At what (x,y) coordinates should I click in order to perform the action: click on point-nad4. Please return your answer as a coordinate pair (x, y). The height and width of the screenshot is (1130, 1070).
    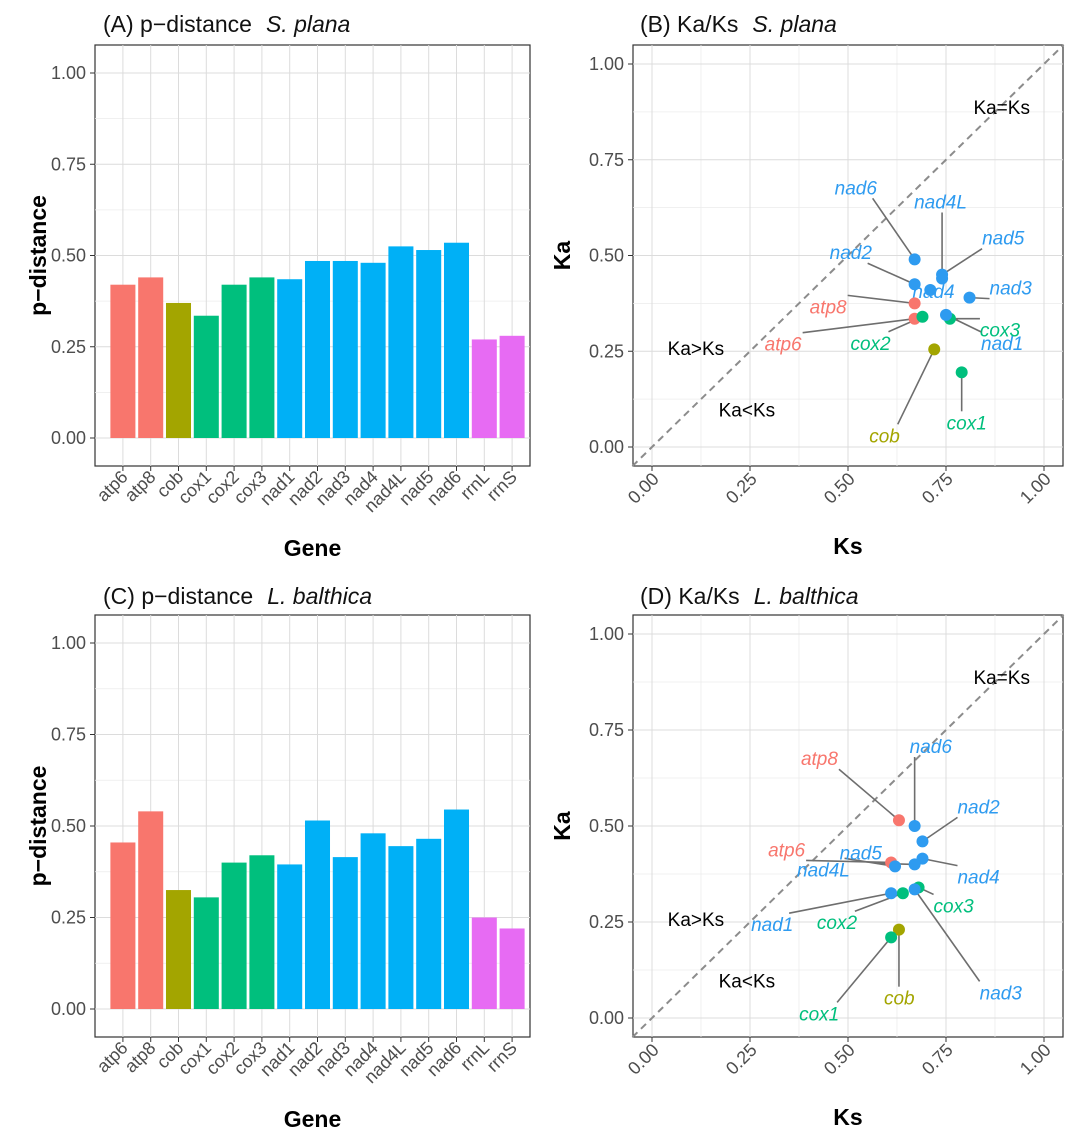
    Looking at the image, I should click on (930, 289).